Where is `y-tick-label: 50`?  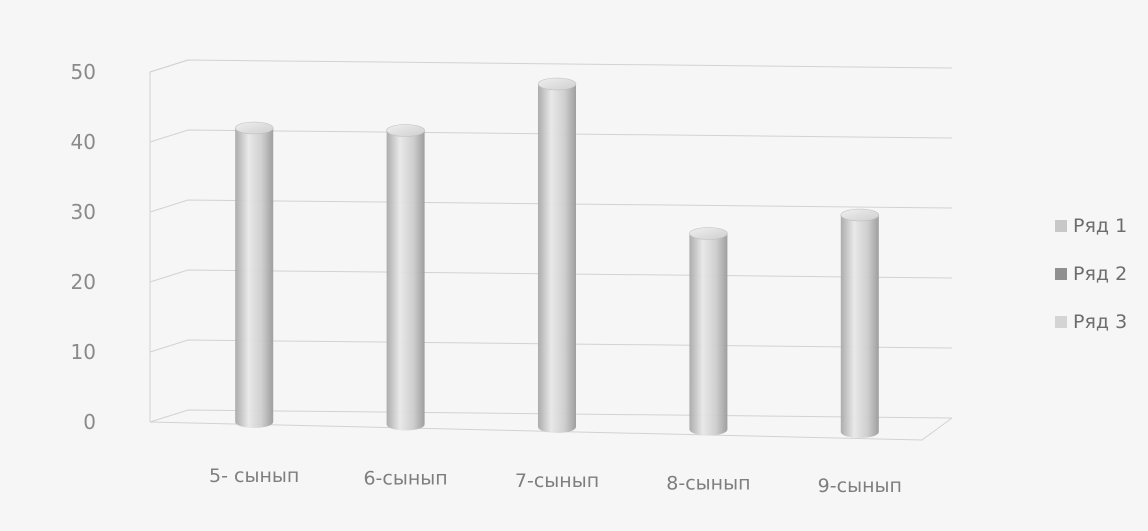
y-tick-label: 50 is located at coordinates (83, 72).